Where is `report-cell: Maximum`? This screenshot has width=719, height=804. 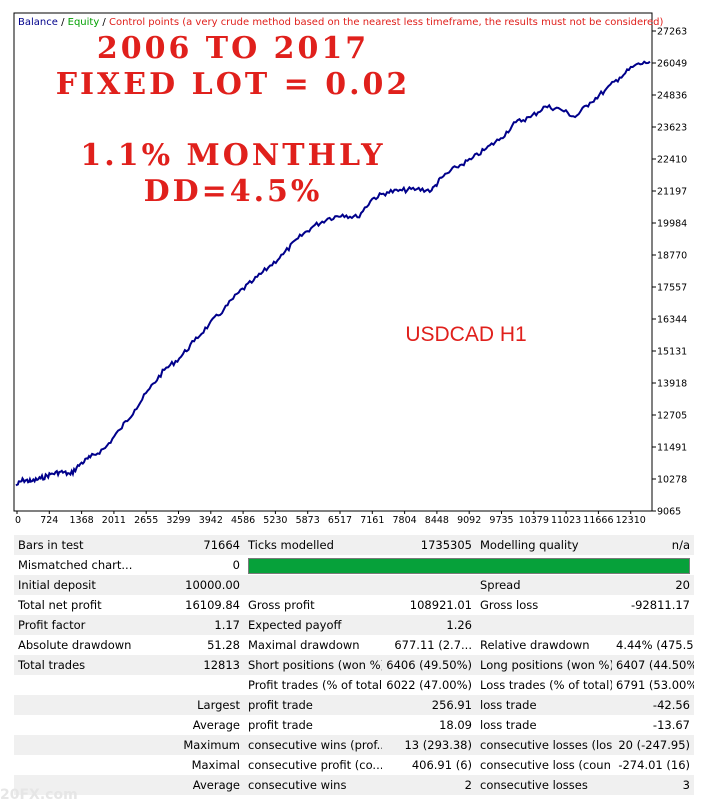
report-cell: Maximum is located at coordinates (208, 745).